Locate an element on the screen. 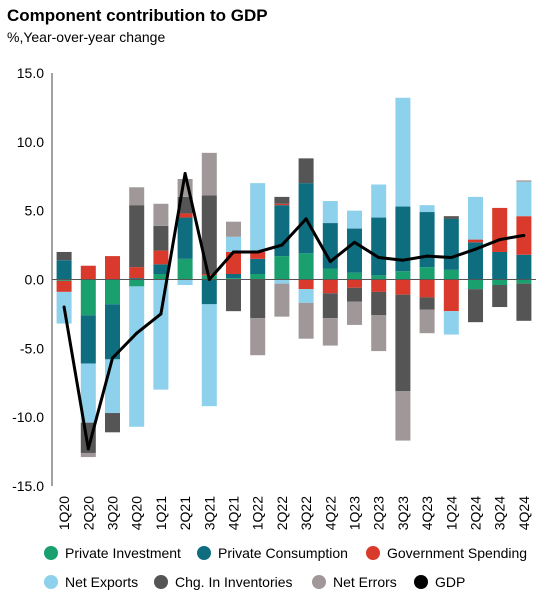  bar-net-errors-2q20 is located at coordinates (88, 455).